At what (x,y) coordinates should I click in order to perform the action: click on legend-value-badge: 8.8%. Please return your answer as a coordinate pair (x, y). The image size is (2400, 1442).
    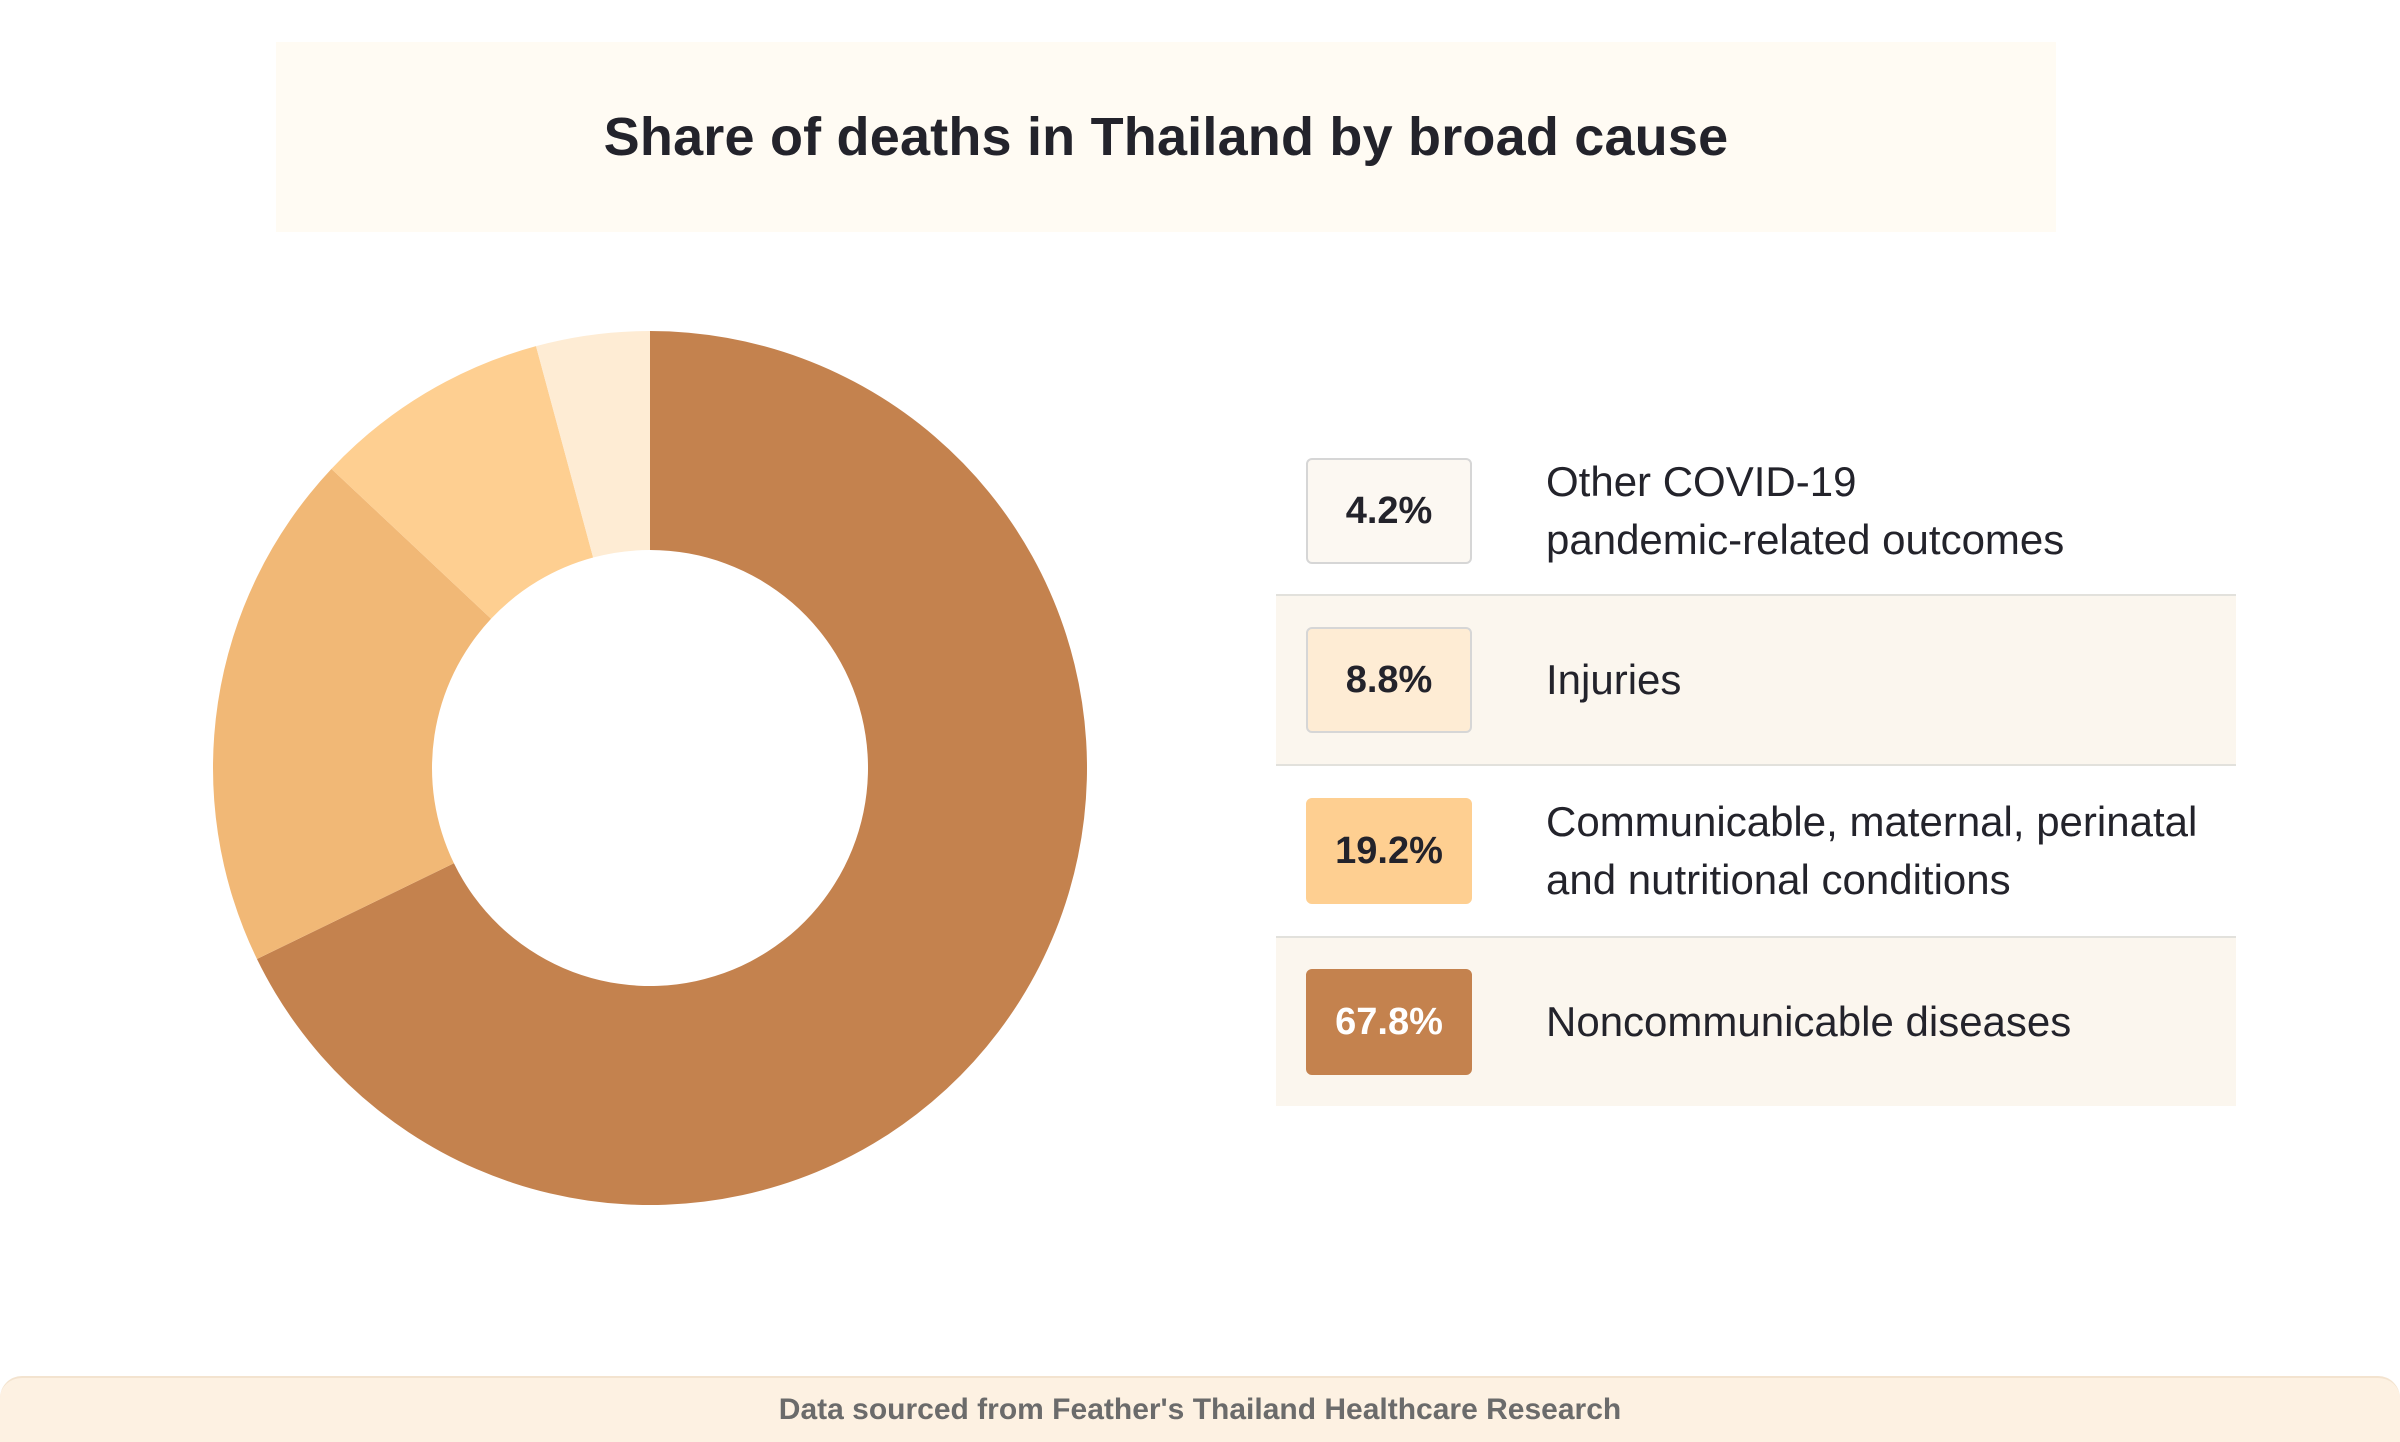
    Looking at the image, I should click on (1389, 680).